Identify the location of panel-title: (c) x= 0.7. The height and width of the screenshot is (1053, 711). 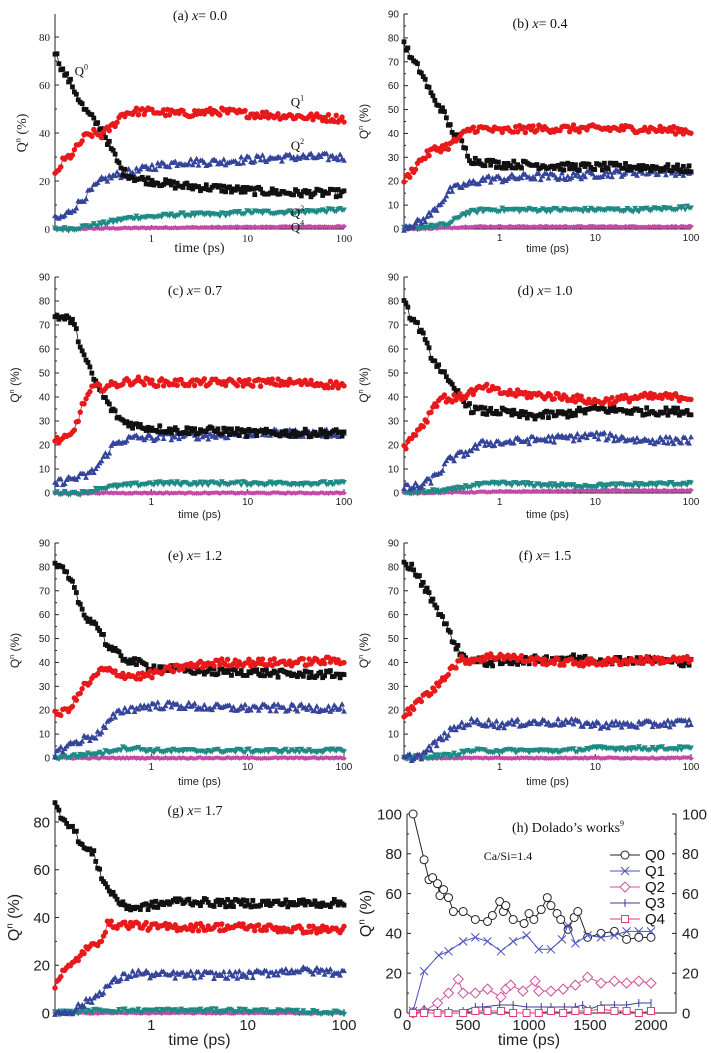
(195, 291).